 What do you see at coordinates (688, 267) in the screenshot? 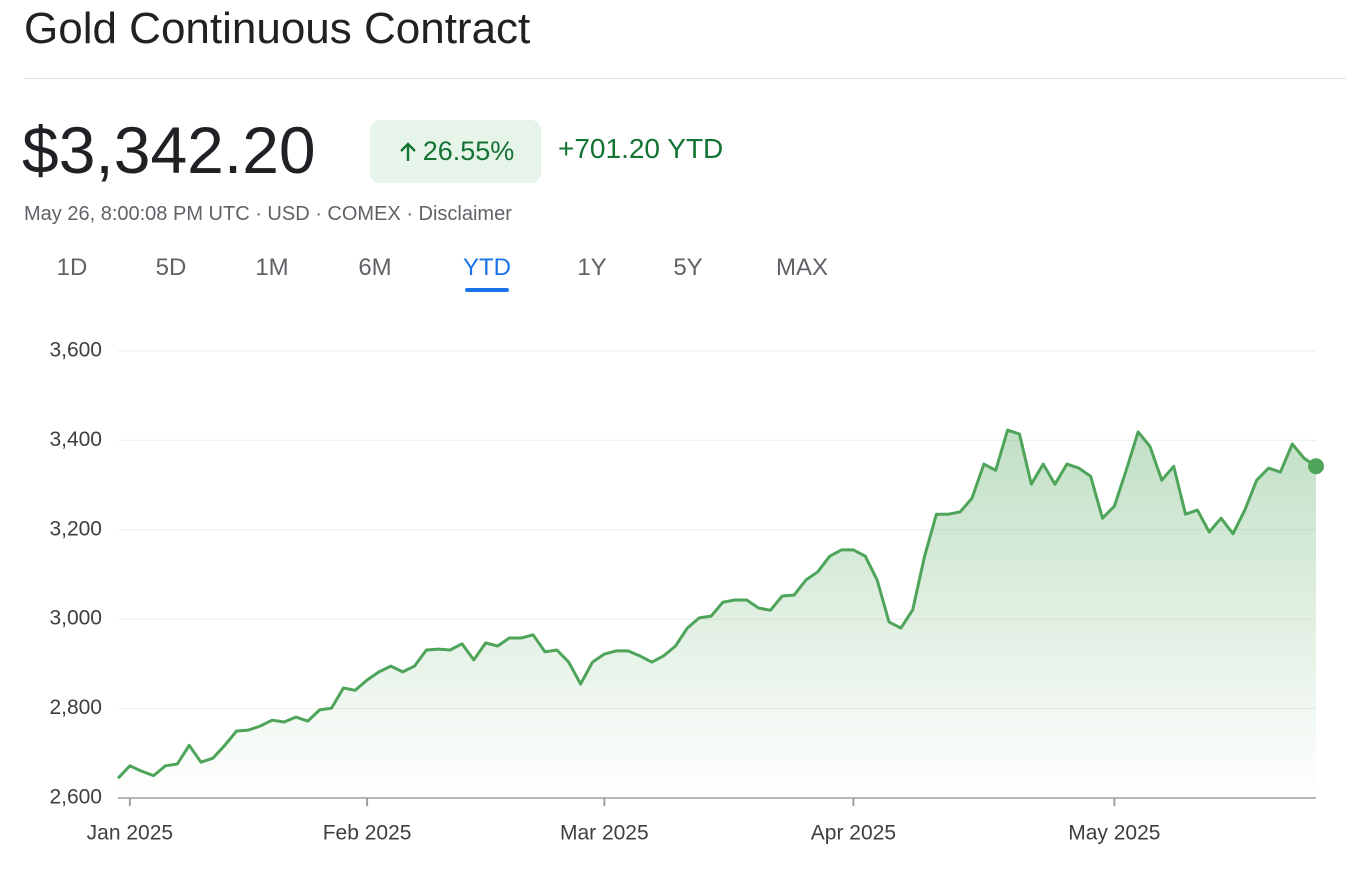
I see `range-tab: 5Y` at bounding box center [688, 267].